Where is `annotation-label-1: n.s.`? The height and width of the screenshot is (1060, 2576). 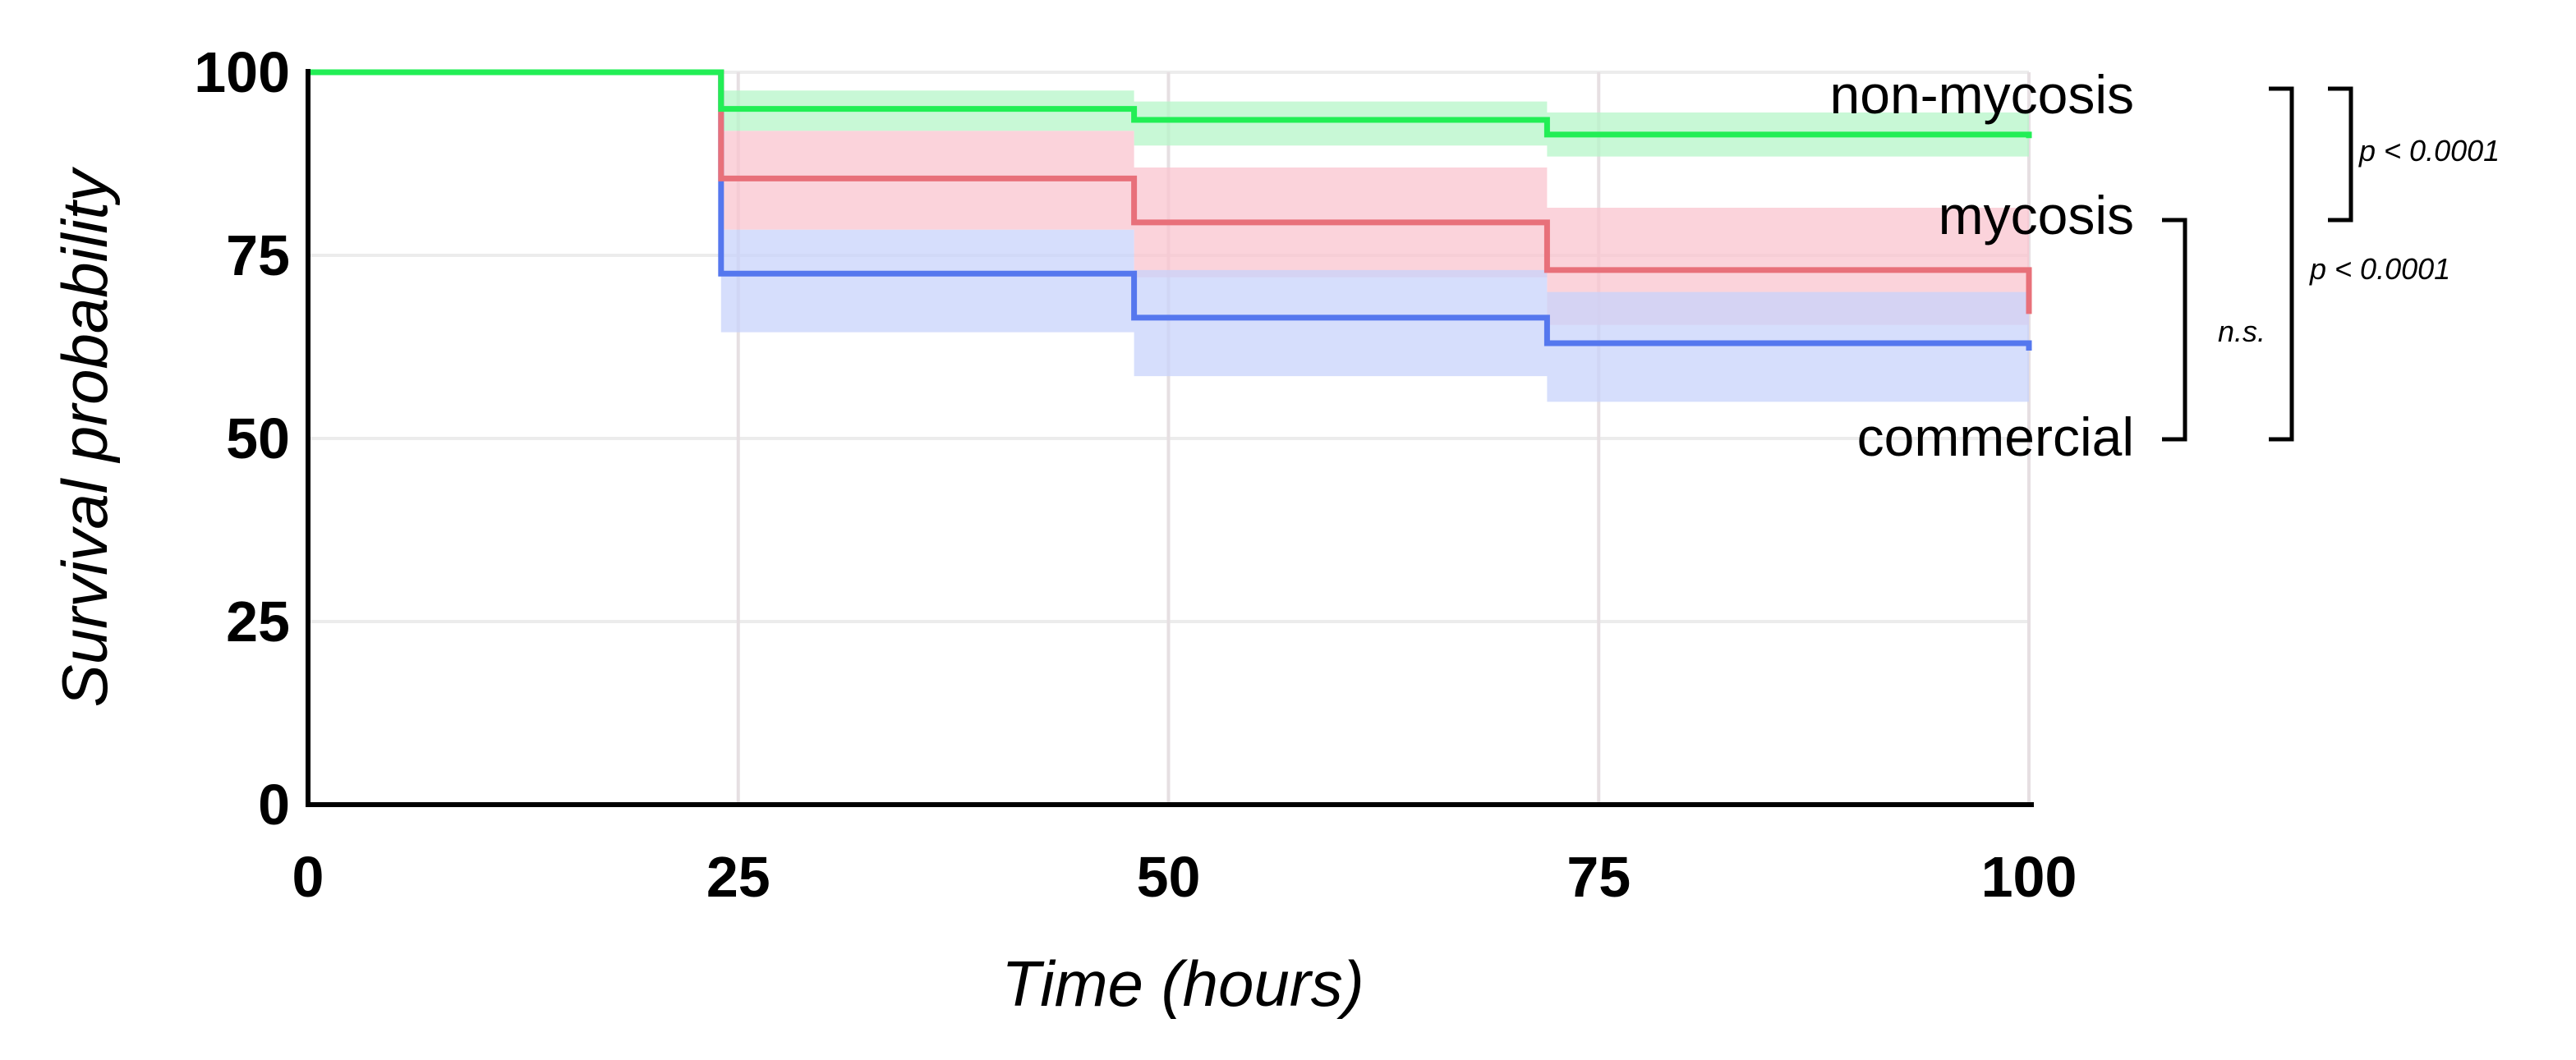
annotation-label-1: n.s. is located at coordinates (2242, 331).